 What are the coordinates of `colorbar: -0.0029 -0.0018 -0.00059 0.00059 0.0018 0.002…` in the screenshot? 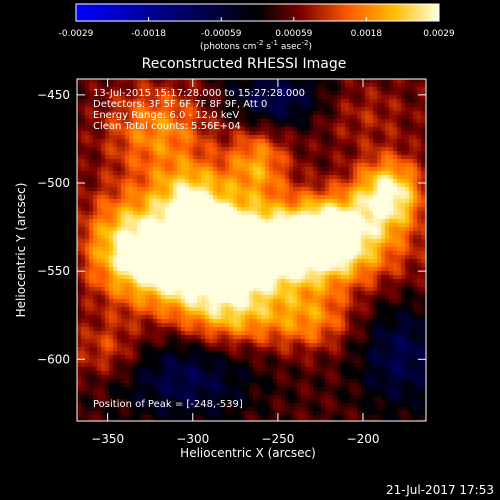 It's located at (257, 27).